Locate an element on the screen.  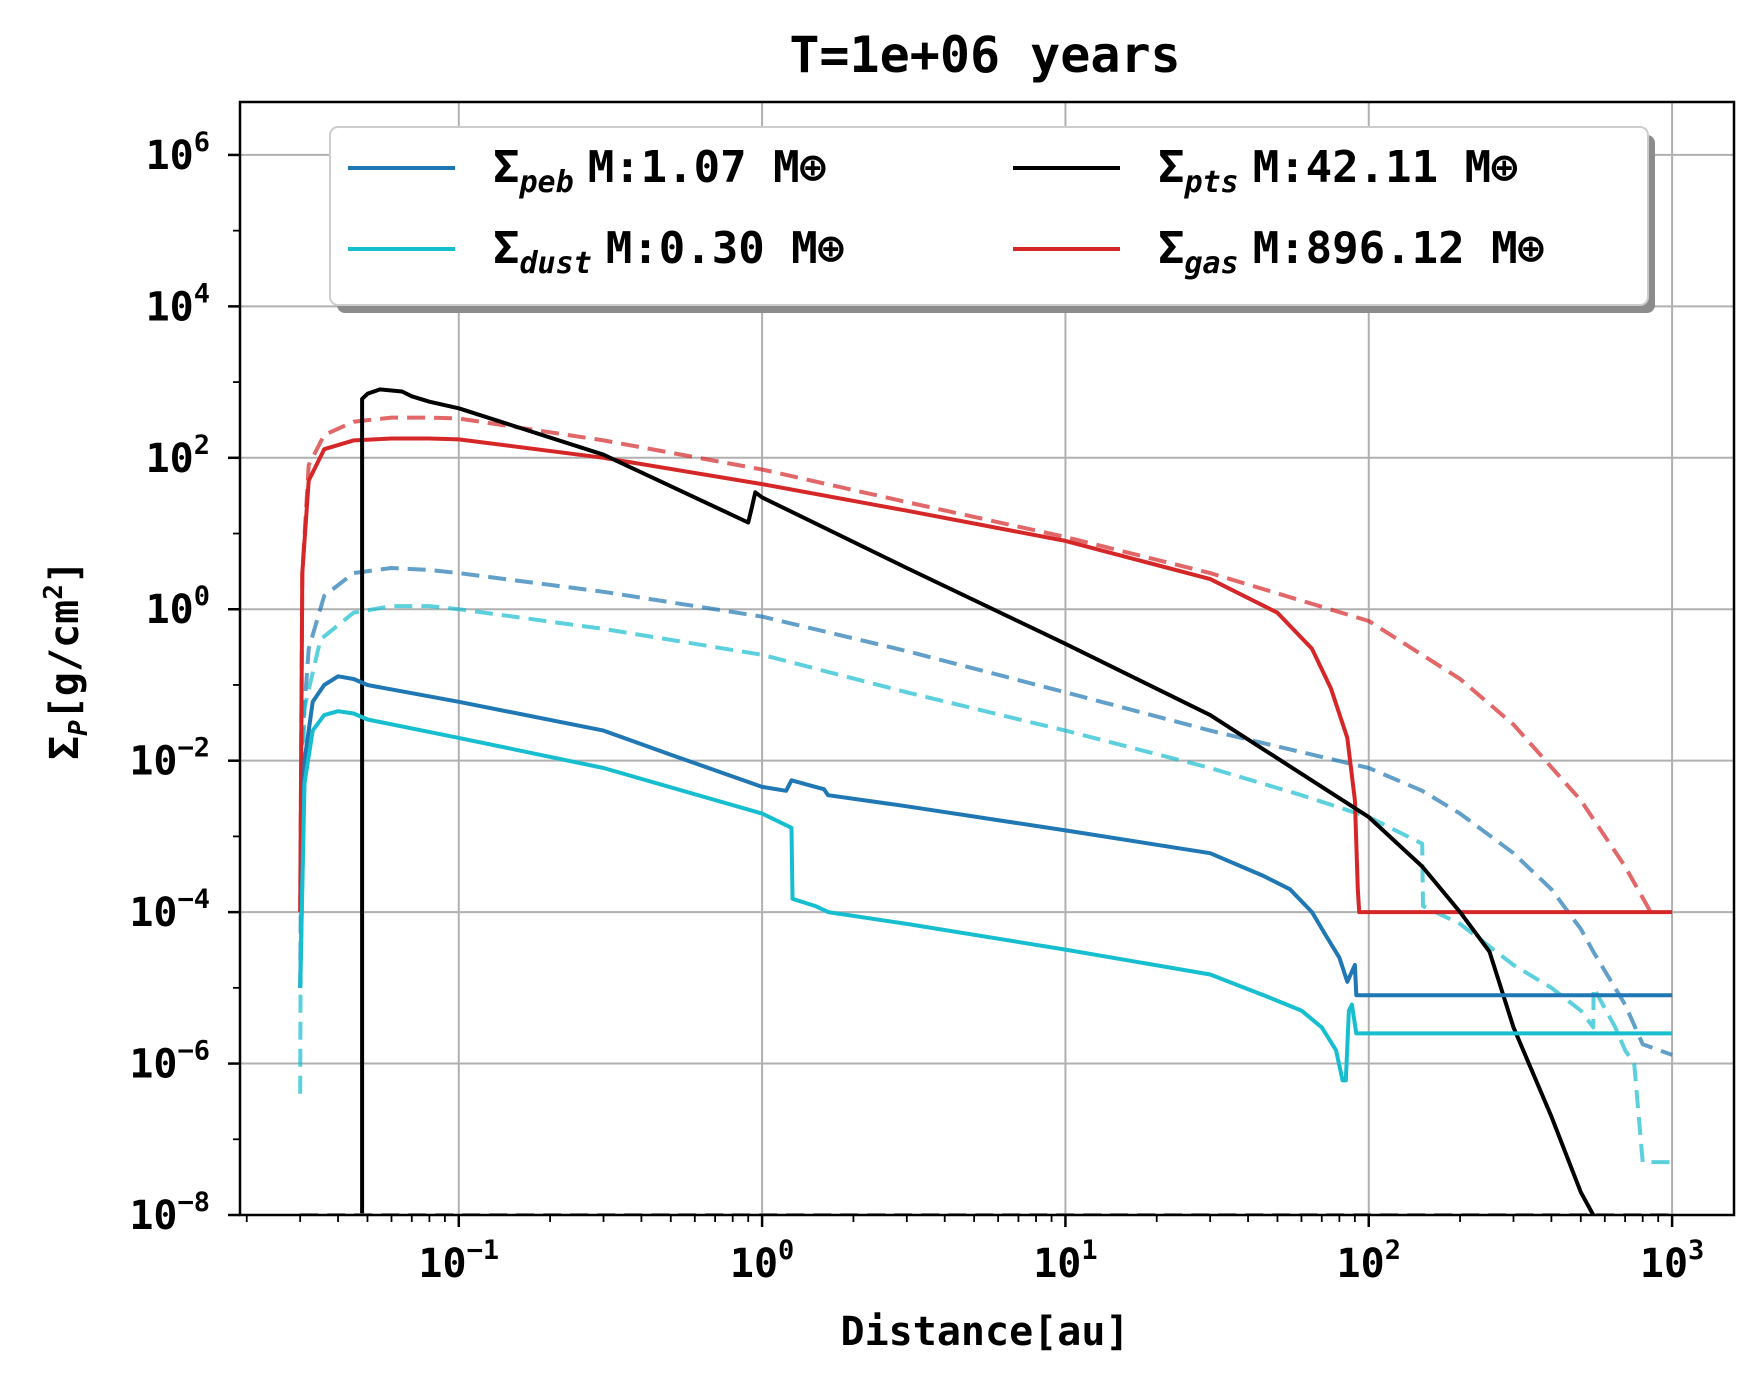
legend-label-dust: Σdust M:0.30 M⊕ is located at coordinates (669, 252).